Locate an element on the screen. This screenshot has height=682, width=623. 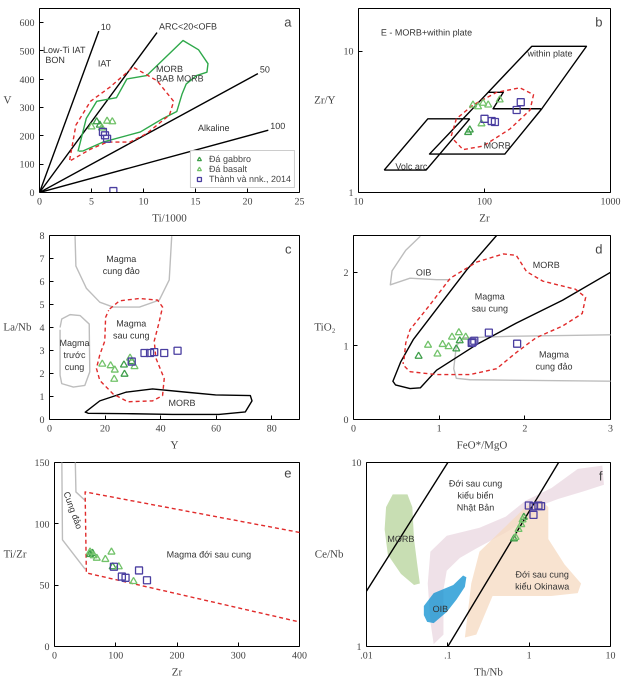
x-tick-label: 60 is located at coordinates (216, 429).